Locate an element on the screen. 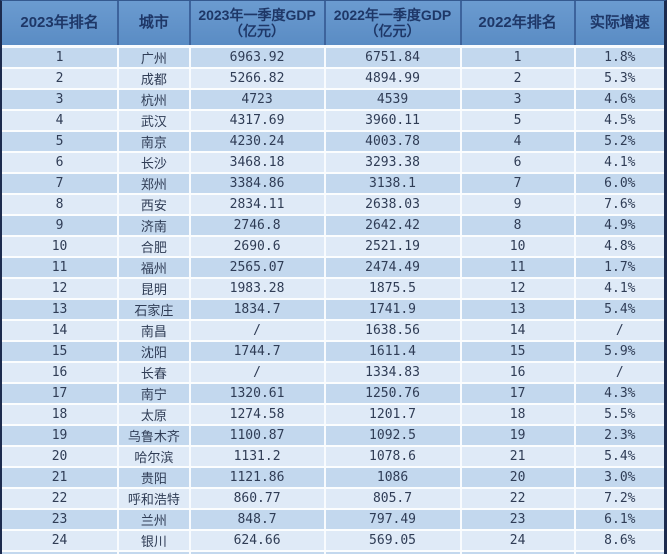 The width and height of the screenshot is (667, 554). cell-city: 长沙 is located at coordinates (155, 162).